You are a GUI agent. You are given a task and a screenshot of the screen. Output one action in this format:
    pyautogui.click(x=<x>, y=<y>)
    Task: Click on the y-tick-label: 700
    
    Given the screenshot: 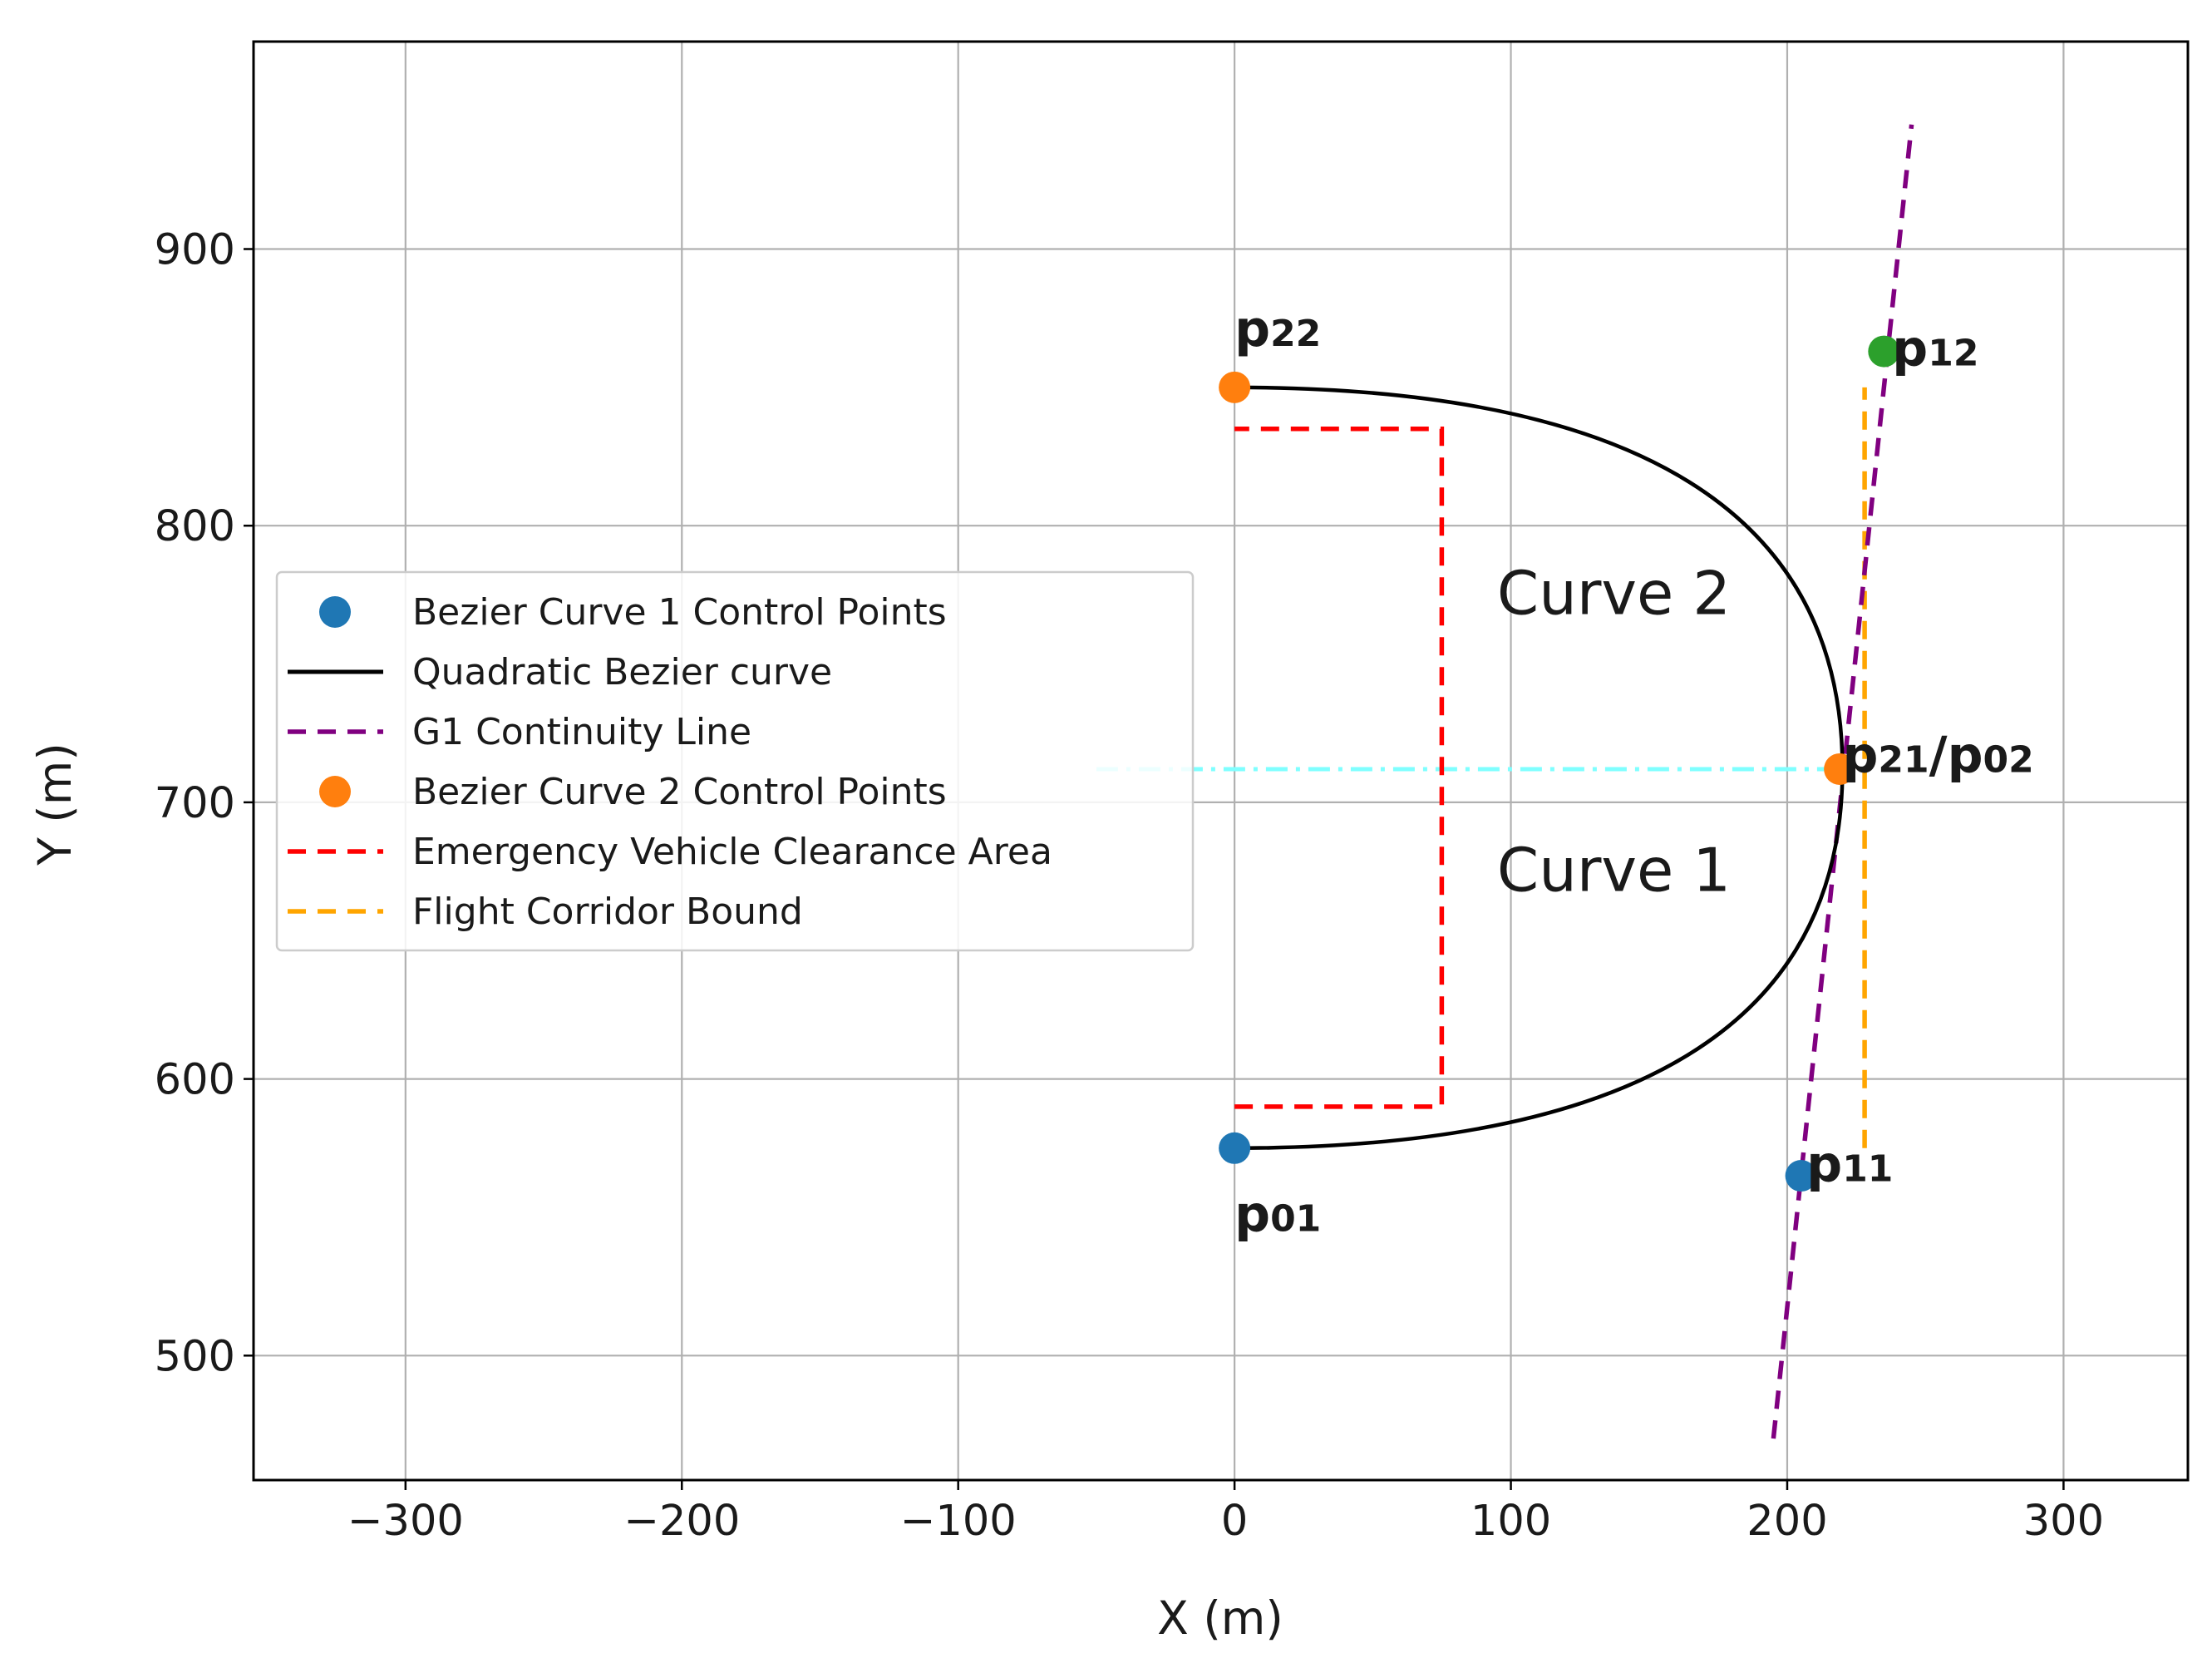 What is the action you would take?
    pyautogui.click(x=195, y=804)
    